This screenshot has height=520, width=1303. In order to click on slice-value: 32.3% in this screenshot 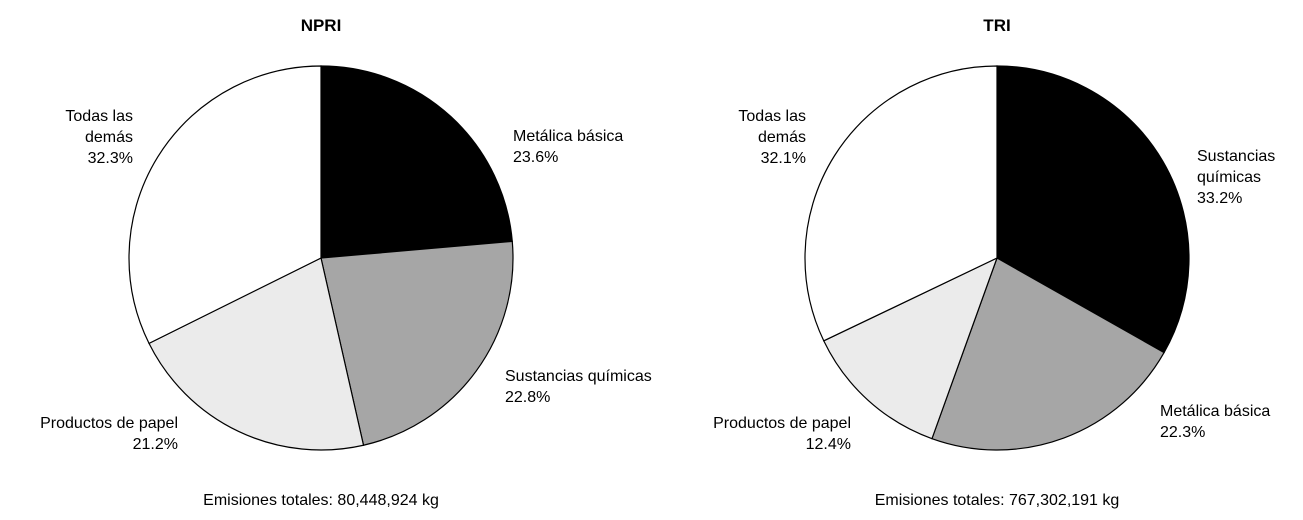, I will do `click(110, 158)`.